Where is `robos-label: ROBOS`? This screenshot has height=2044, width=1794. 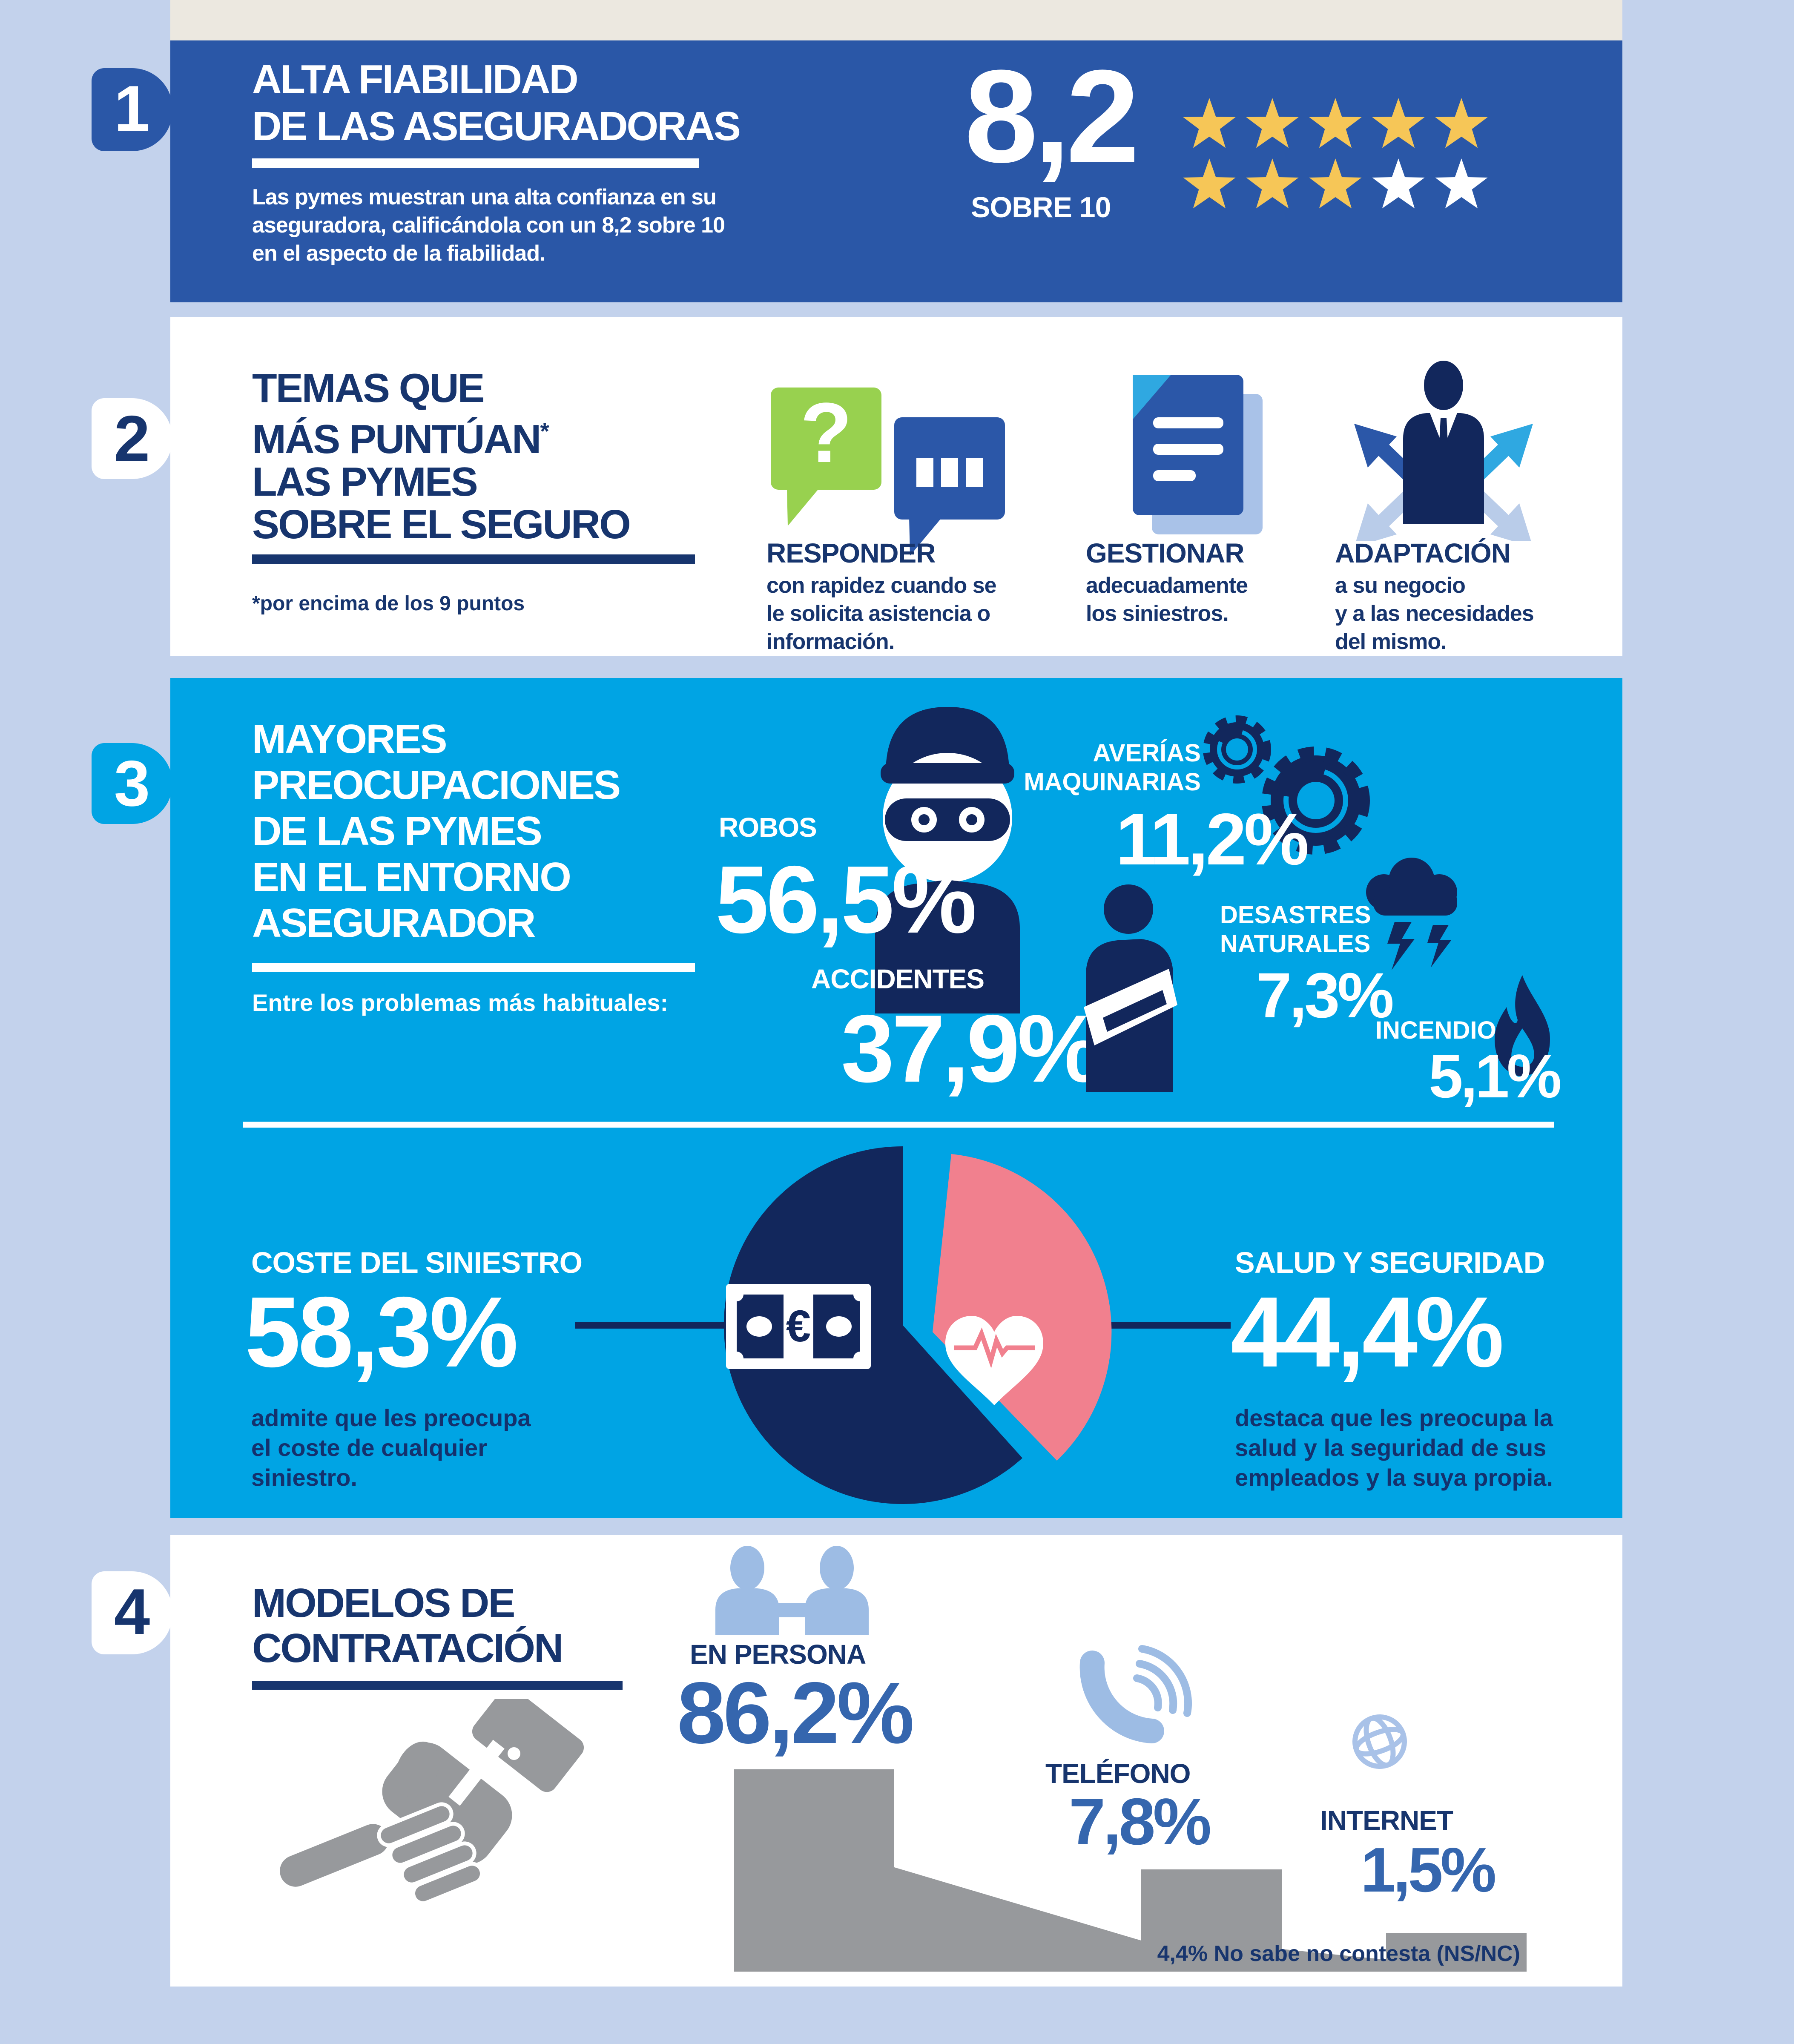
robos-label: ROBOS is located at coordinates (768, 827).